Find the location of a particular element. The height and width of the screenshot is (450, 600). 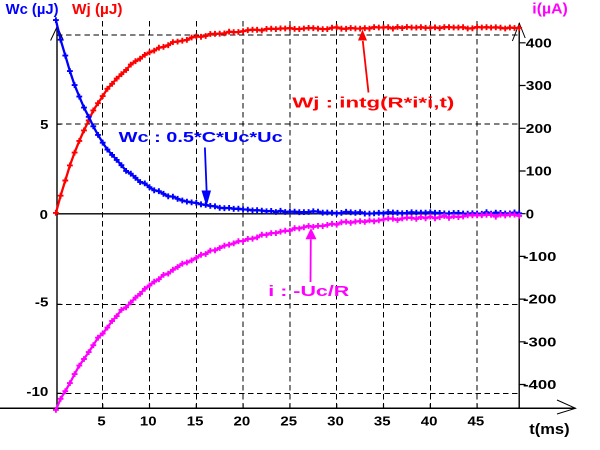

svg-text: t(ms) is located at coordinates (549, 429).